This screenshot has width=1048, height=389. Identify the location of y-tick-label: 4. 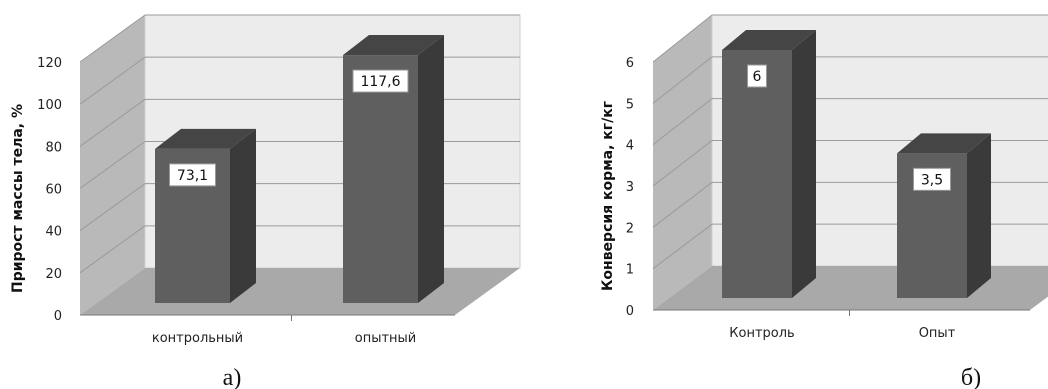
(630, 146).